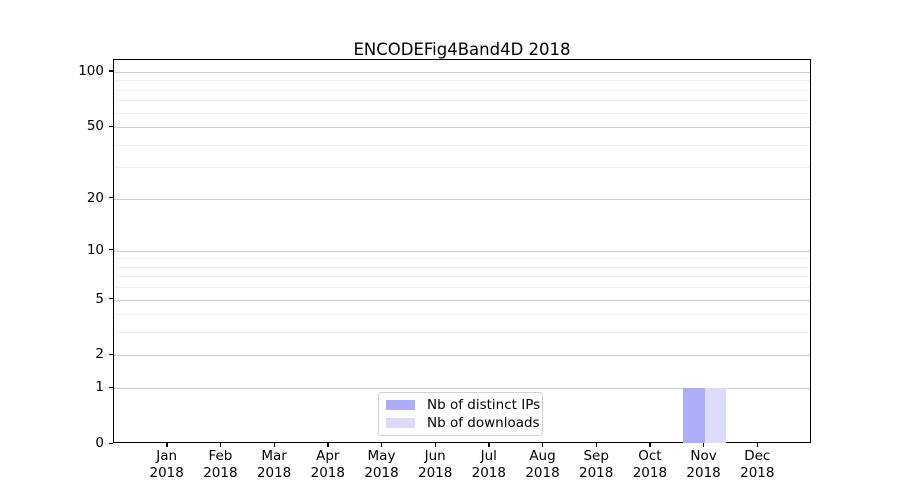 The image size is (900, 500). I want to click on legend-item-distinct-ips: Nb of distinct IPs, so click(464, 404).